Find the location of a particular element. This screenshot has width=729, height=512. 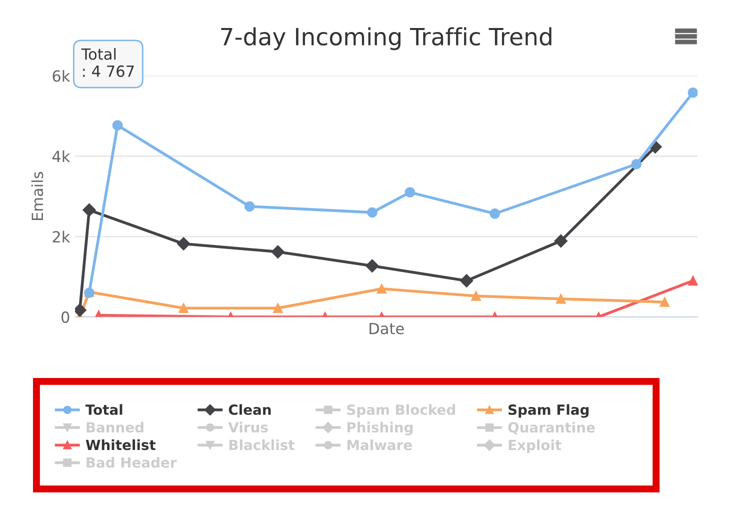

chart-title: 7-day Incoming Traffic Trend is located at coordinates (386, 38).